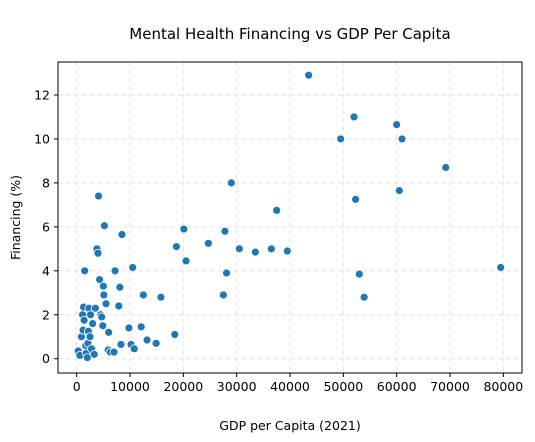 This screenshot has width=535, height=442. I want to click on y-tick-label: 2, so click(46, 314).